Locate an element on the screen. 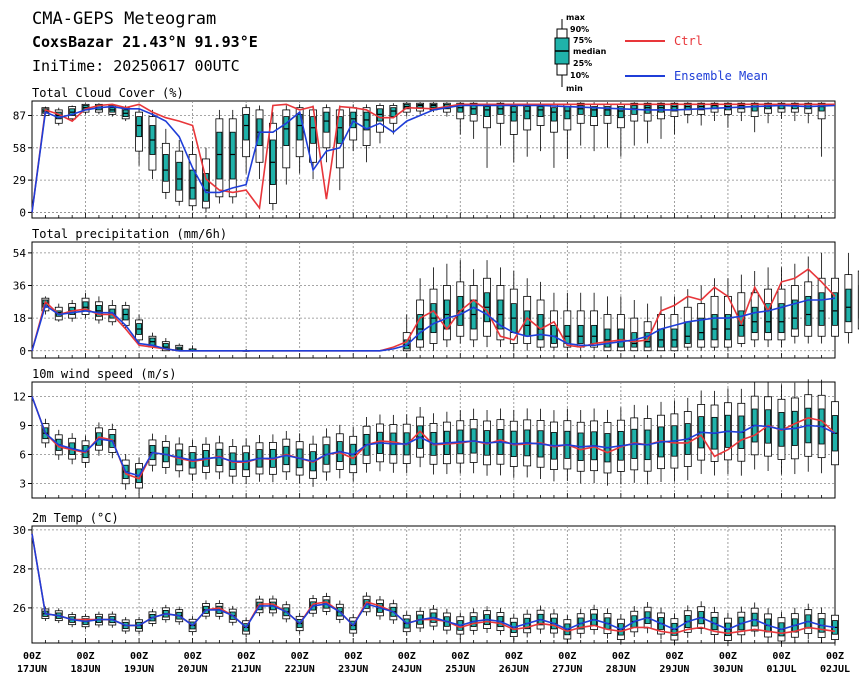 The width and height of the screenshot is (859, 681). x-tick-date: 28JUN is located at coordinates (621, 669).